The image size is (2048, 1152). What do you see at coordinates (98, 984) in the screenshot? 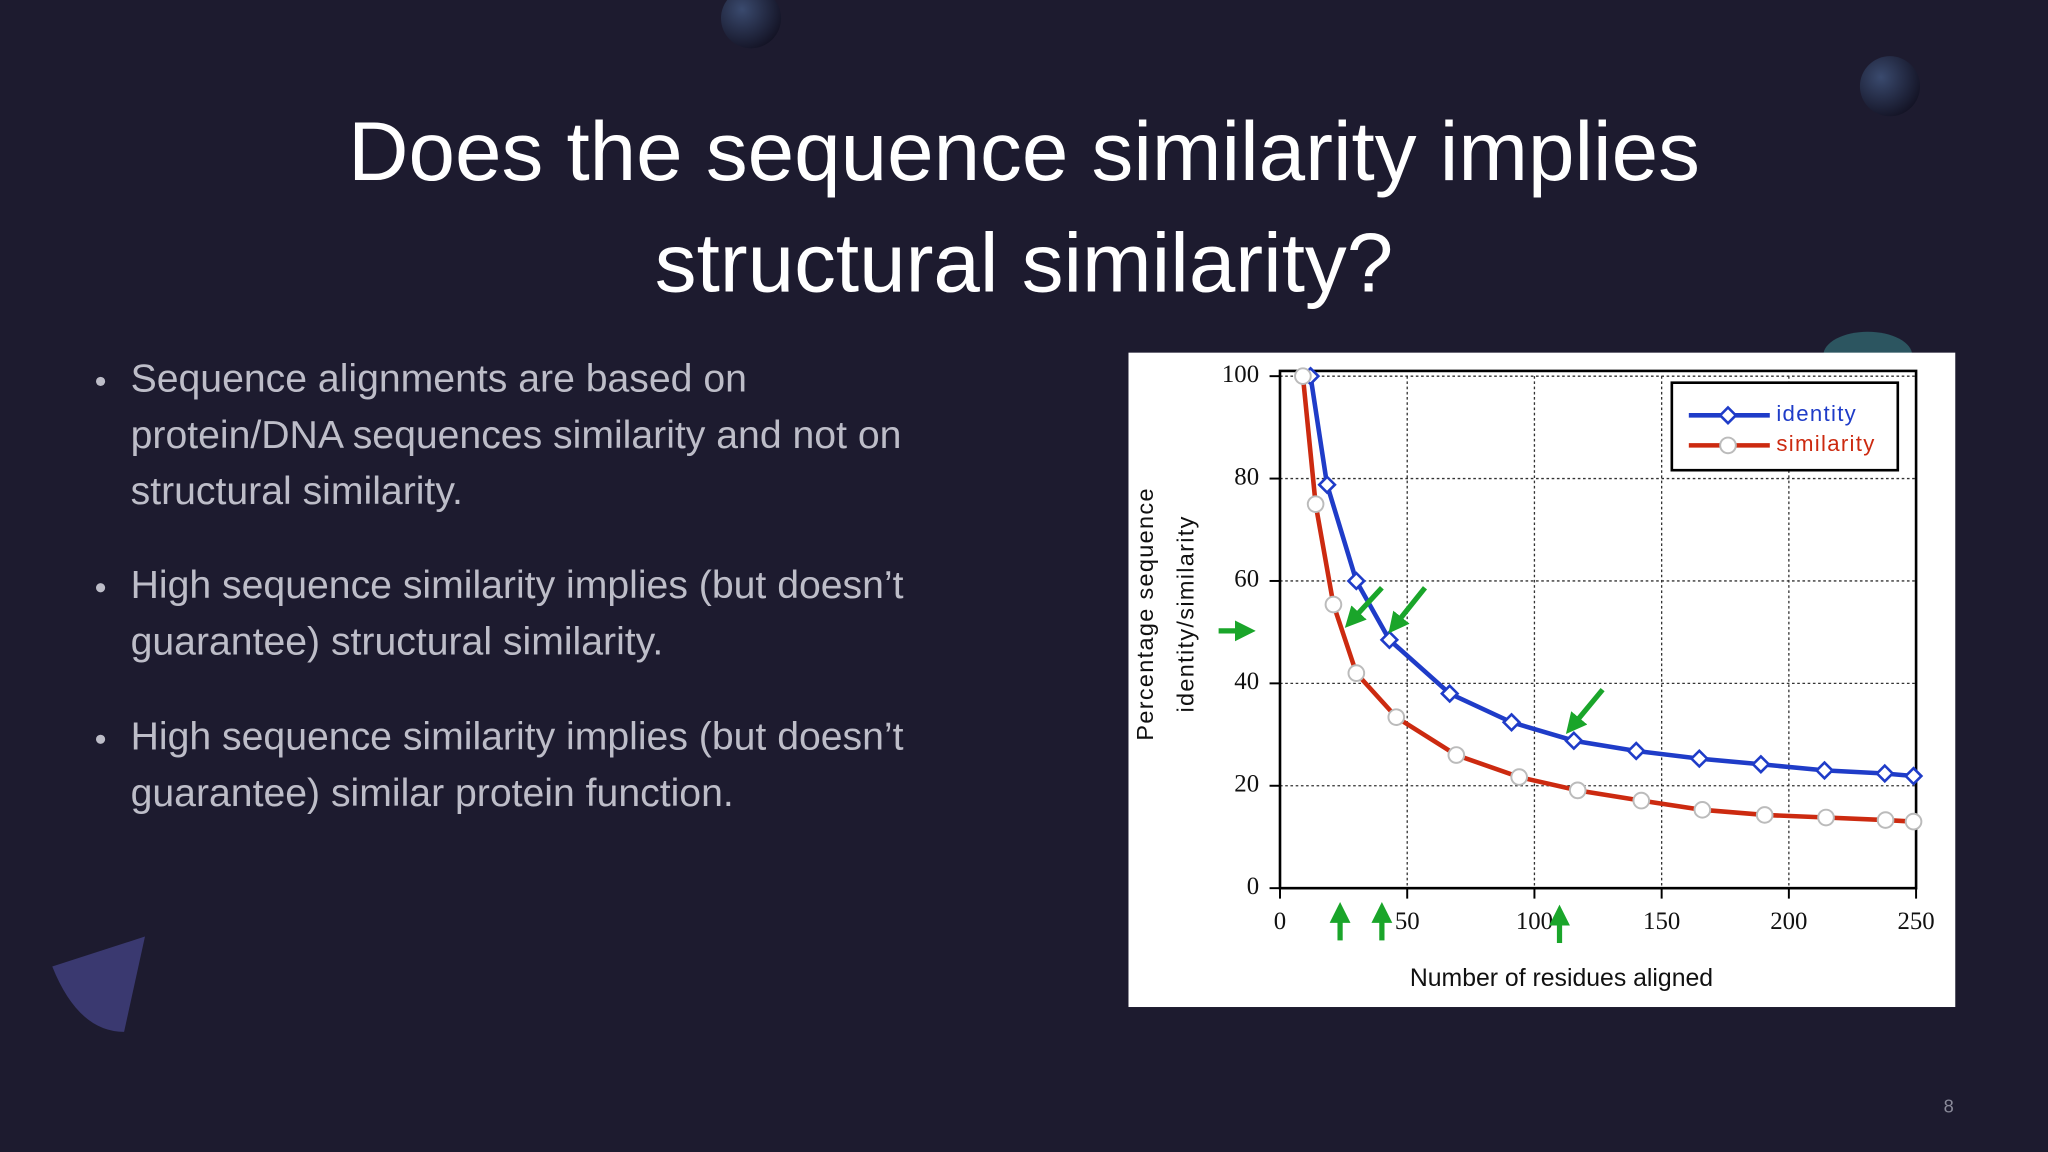
I see `decor-cone` at bounding box center [98, 984].